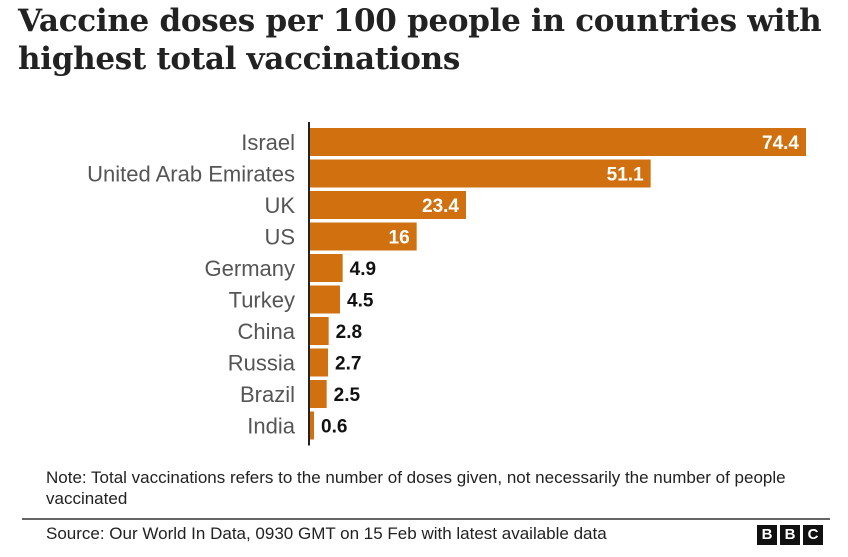 This screenshot has height=557, width=848. I want to click on bbc-logo: B B C, so click(790, 535).